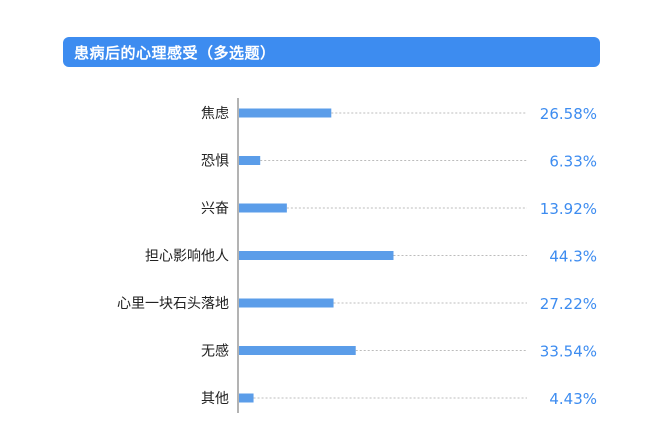 The width and height of the screenshot is (660, 448). Describe the element at coordinates (568, 352) in the screenshot. I see `value-label: 33.54%` at that location.